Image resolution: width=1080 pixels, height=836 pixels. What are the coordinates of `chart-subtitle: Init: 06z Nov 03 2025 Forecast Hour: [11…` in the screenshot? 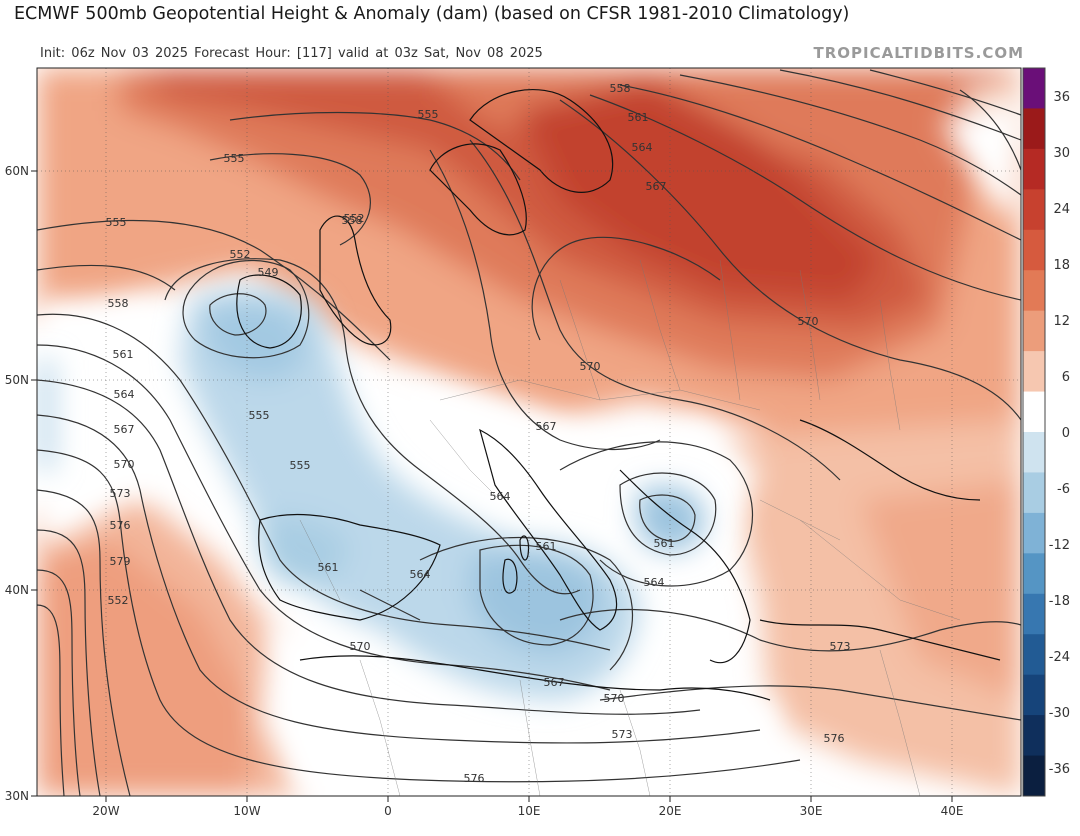 It's located at (291, 53).